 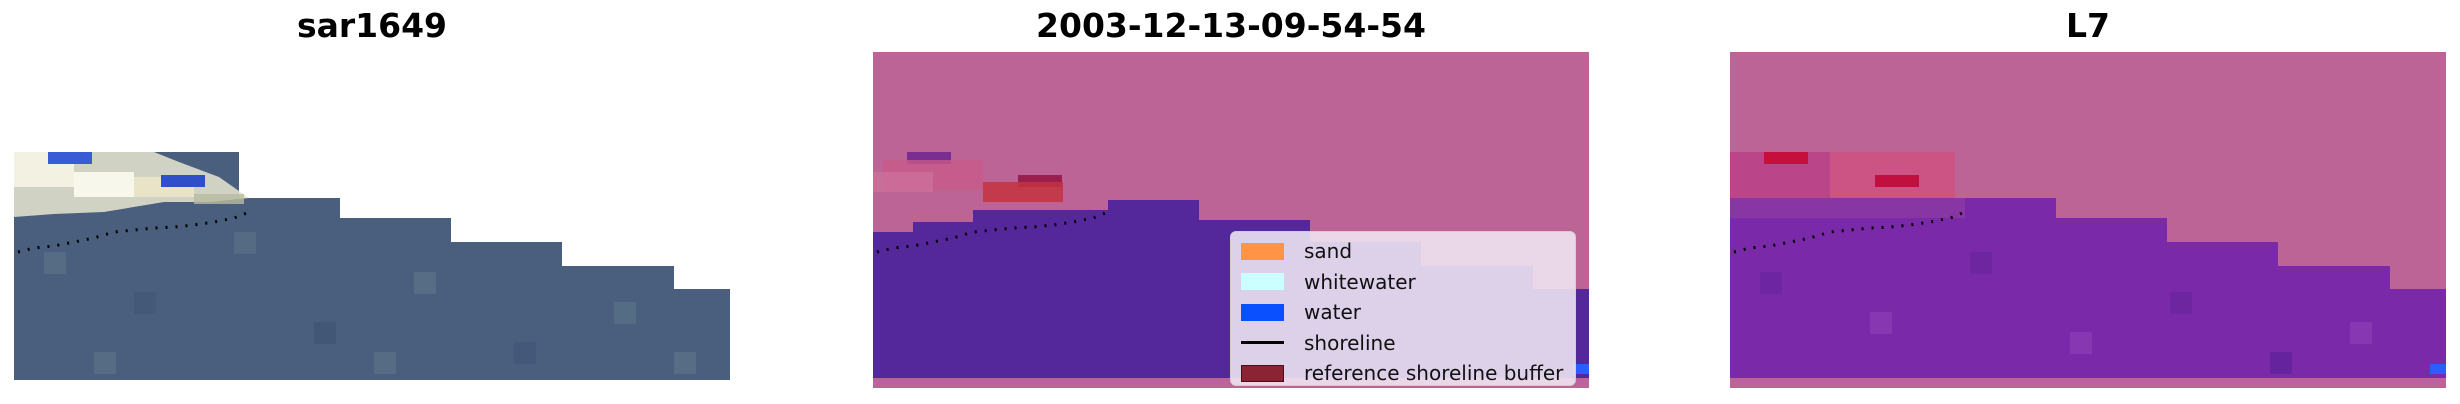 What do you see at coordinates (1262, 343) in the screenshot?
I see `shoreline-line` at bounding box center [1262, 343].